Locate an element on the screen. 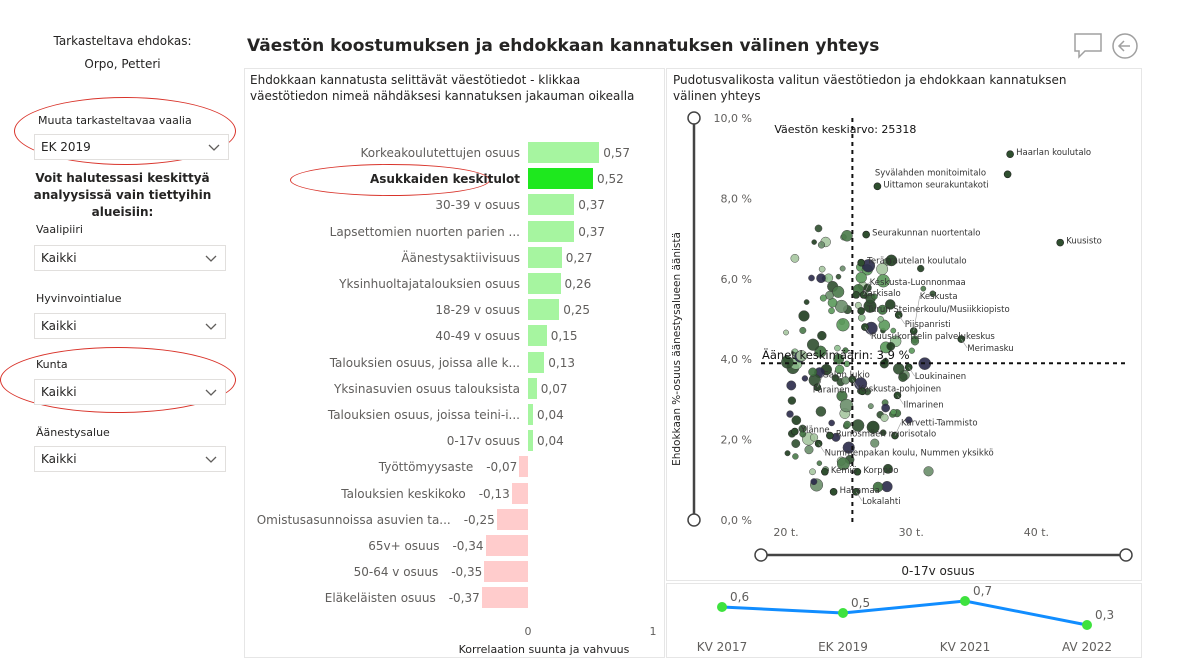  scatter-point-label: Hakamaa is located at coordinates (860, 491).